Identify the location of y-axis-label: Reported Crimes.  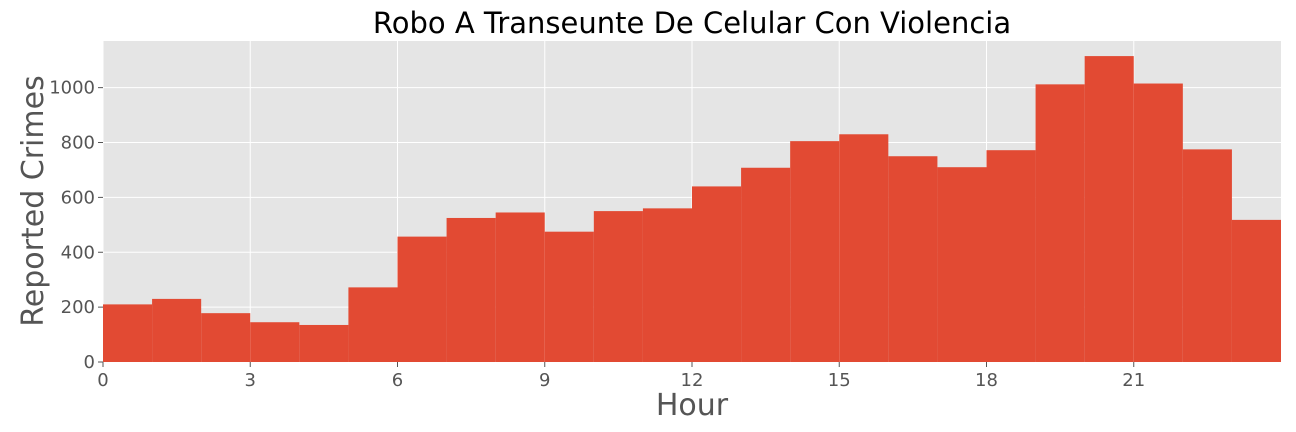
(33, 200).